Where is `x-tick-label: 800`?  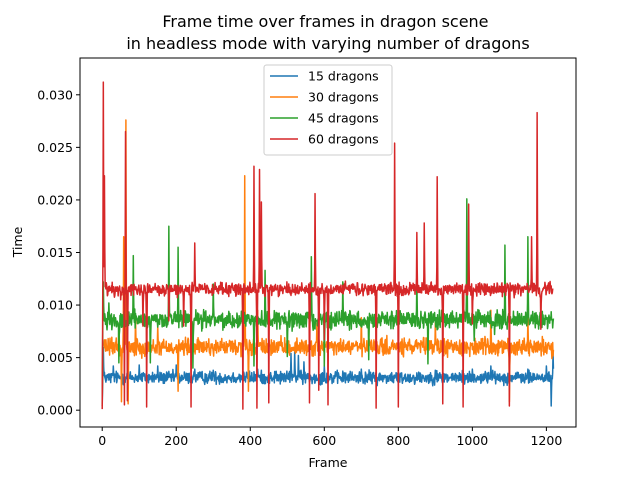
x-tick-label: 800 is located at coordinates (398, 440).